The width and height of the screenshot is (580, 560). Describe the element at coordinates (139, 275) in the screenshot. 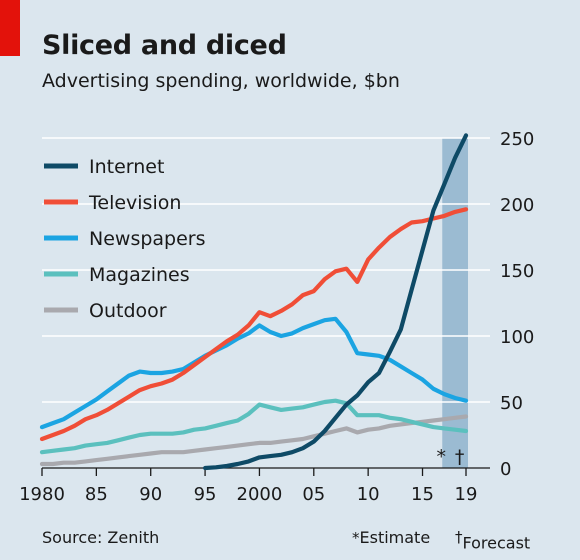

I see `legend-label-magazines: Magazines` at that location.